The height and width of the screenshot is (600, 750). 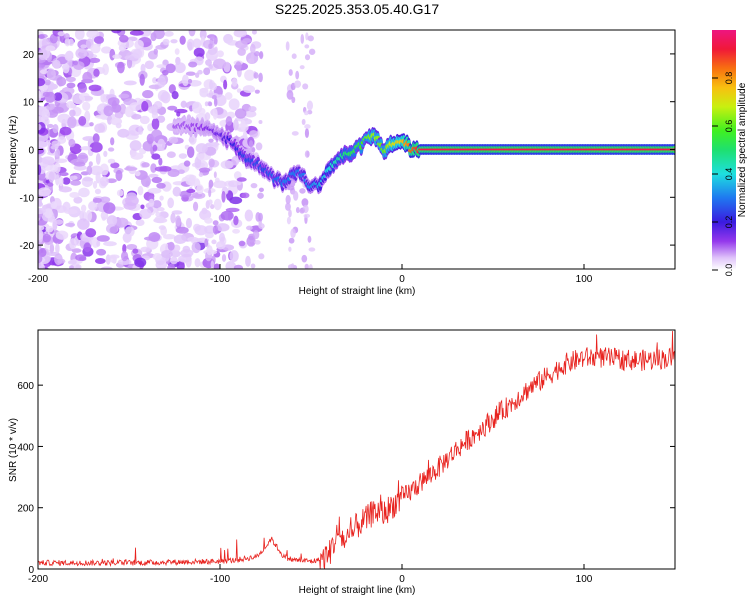 What do you see at coordinates (357, 590) in the screenshot?
I see `snr-xlabel: Height of straight line (km)` at bounding box center [357, 590].